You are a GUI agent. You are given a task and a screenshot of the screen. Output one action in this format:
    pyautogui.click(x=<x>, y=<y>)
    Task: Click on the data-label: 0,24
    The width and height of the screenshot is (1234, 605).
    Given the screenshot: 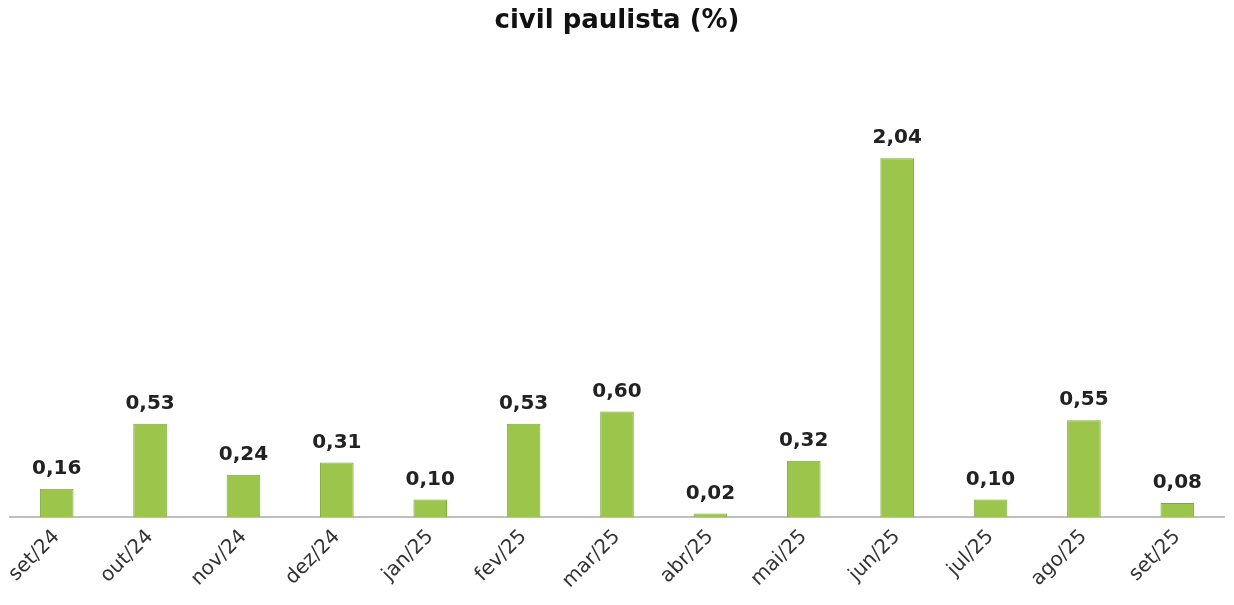 What is the action you would take?
    pyautogui.click(x=243, y=452)
    